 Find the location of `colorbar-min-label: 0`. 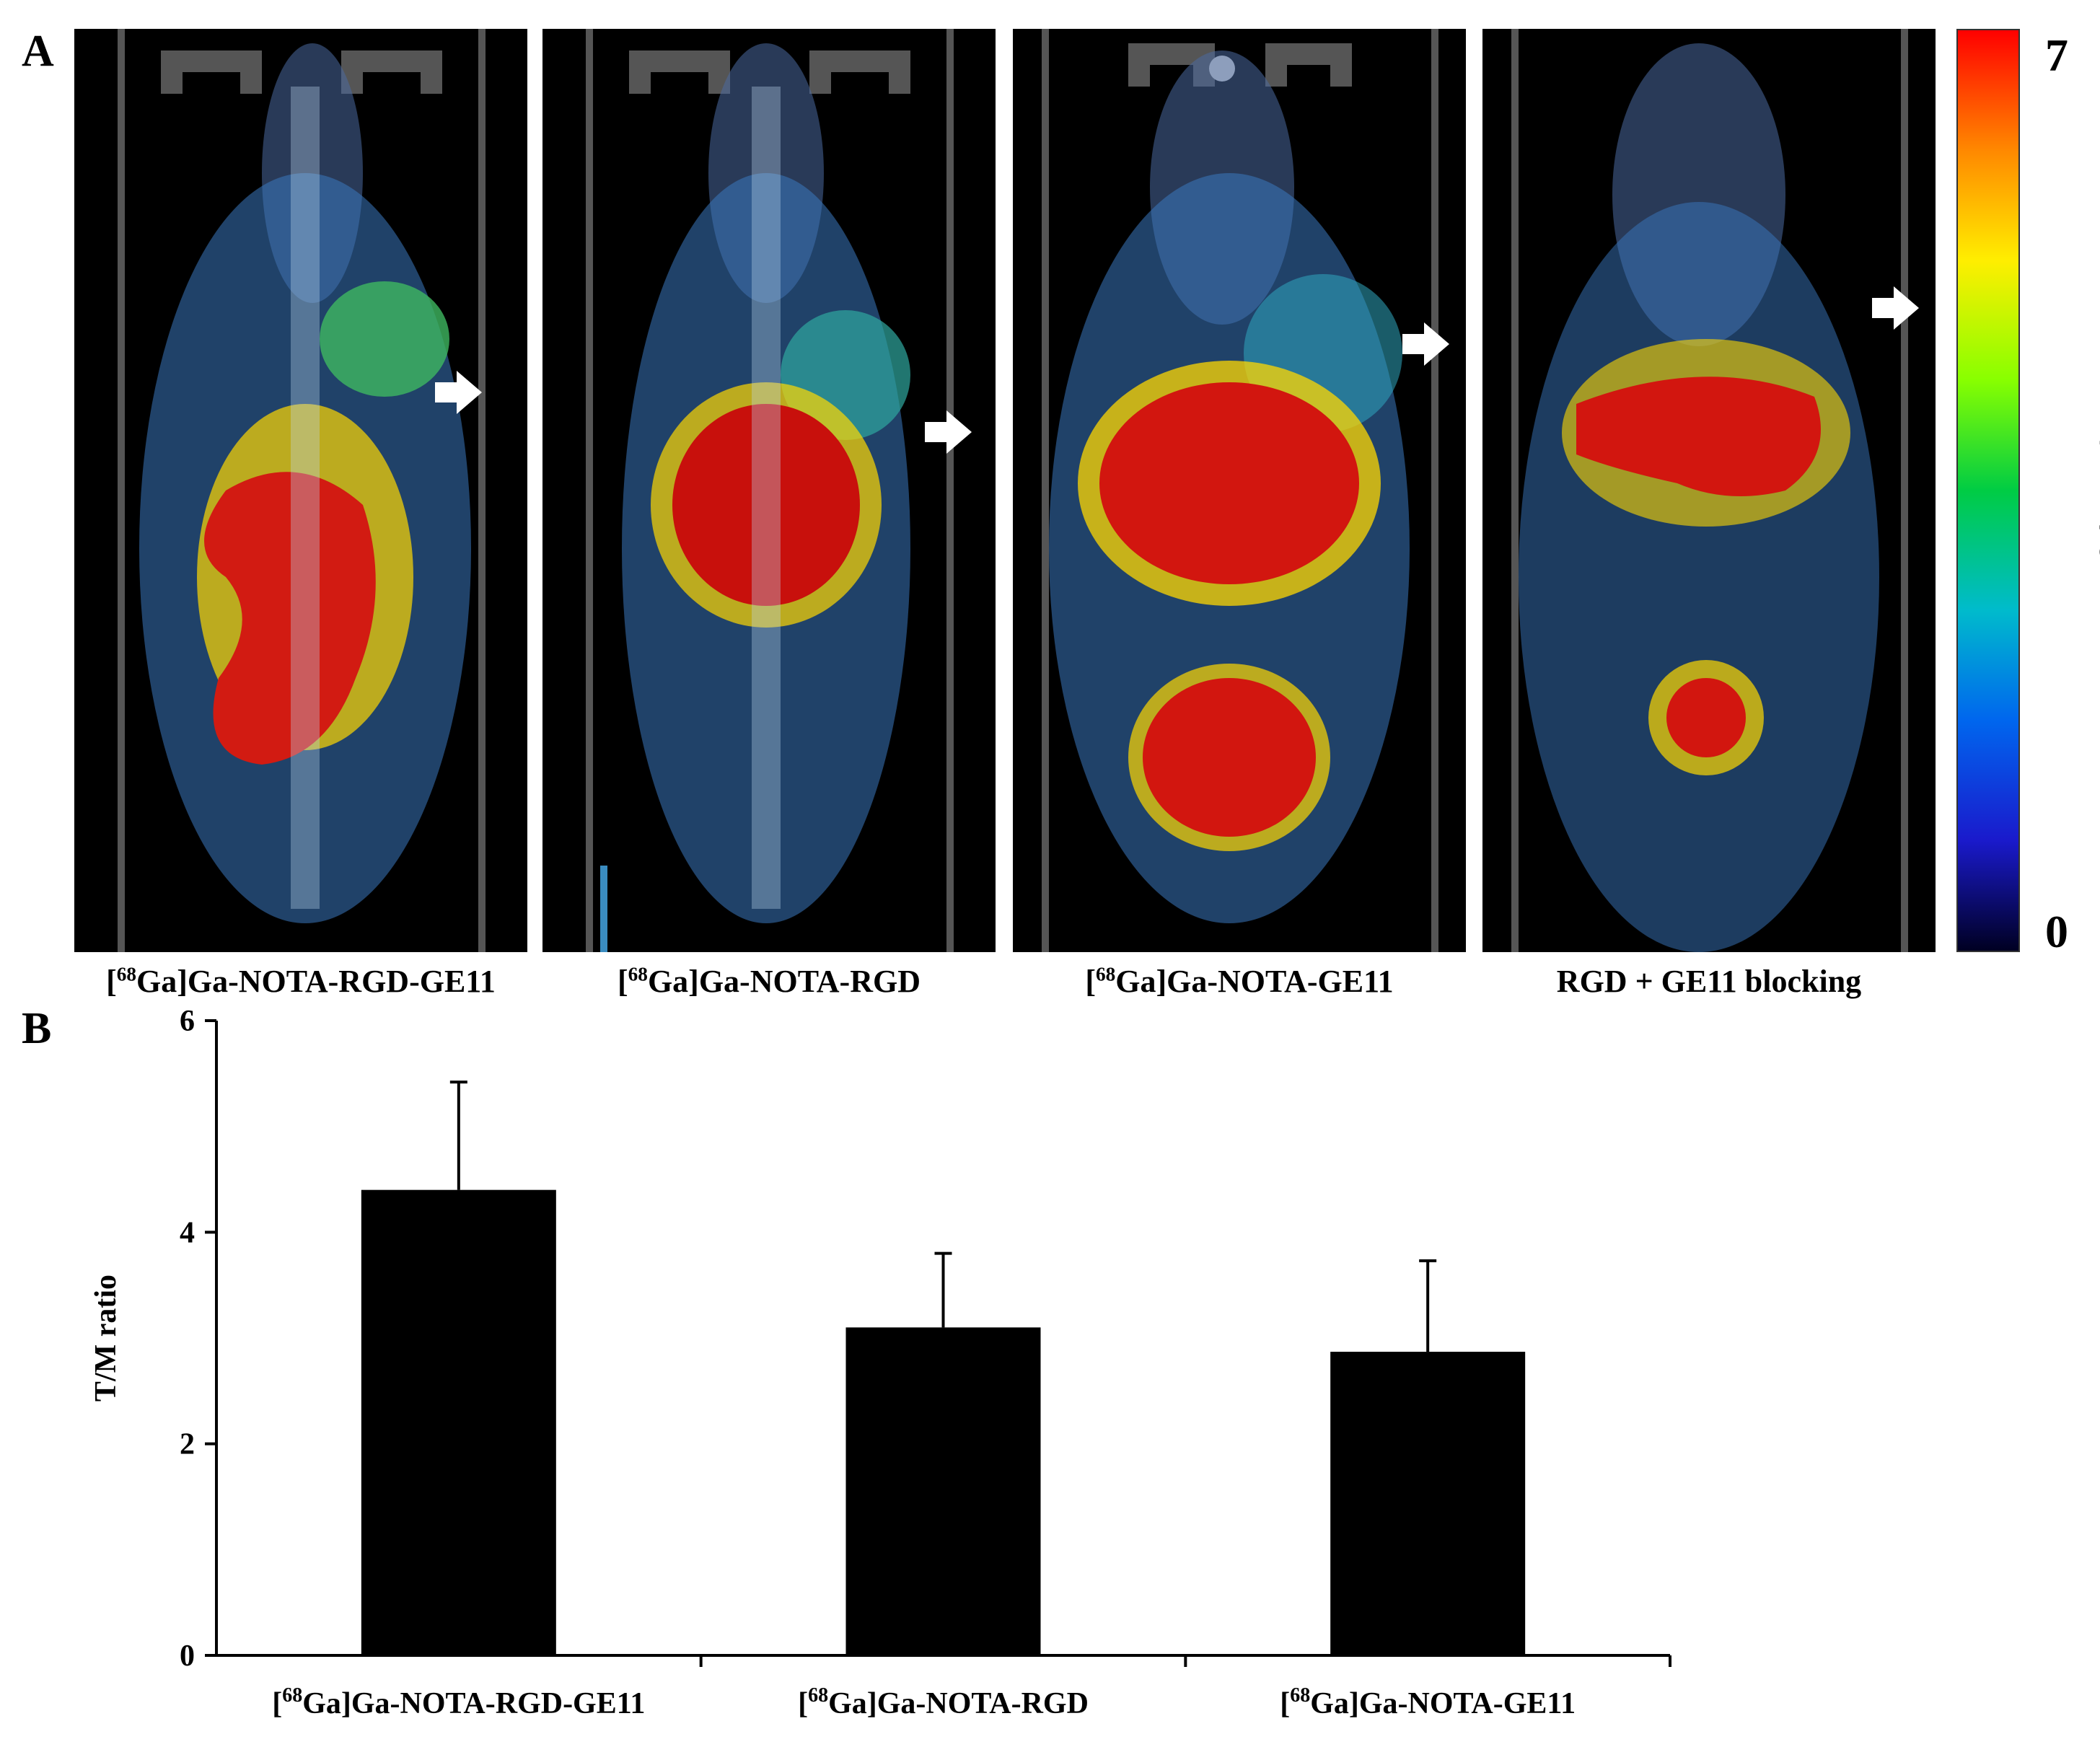

colorbar-min-label: 0 is located at coordinates (2056, 932).